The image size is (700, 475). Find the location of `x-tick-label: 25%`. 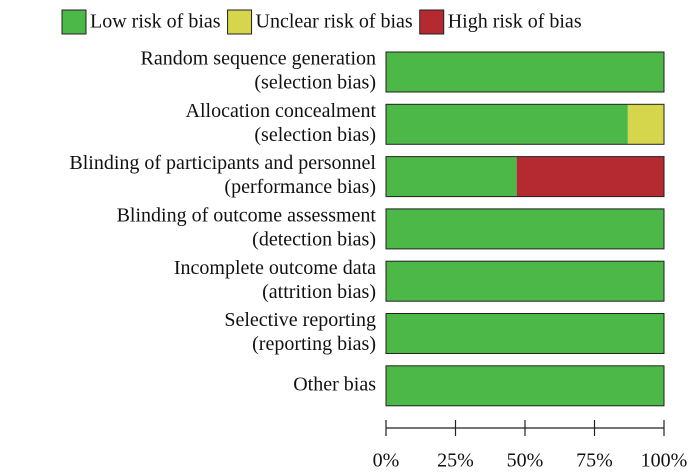

x-tick-label: 25% is located at coordinates (455, 461).